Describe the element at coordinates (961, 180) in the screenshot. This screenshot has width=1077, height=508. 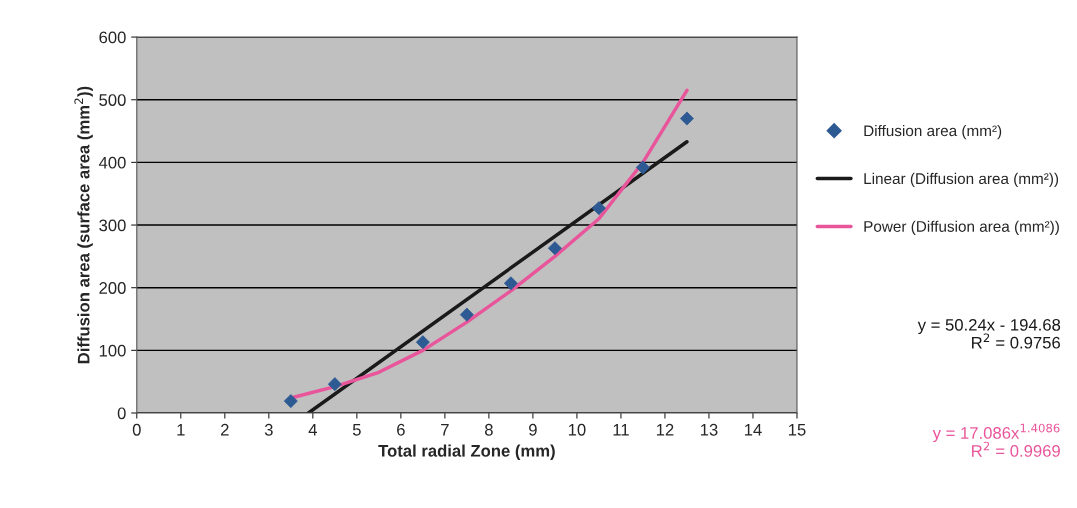
I see `legend-label: Linear (Diffusion area (mm²))` at that location.